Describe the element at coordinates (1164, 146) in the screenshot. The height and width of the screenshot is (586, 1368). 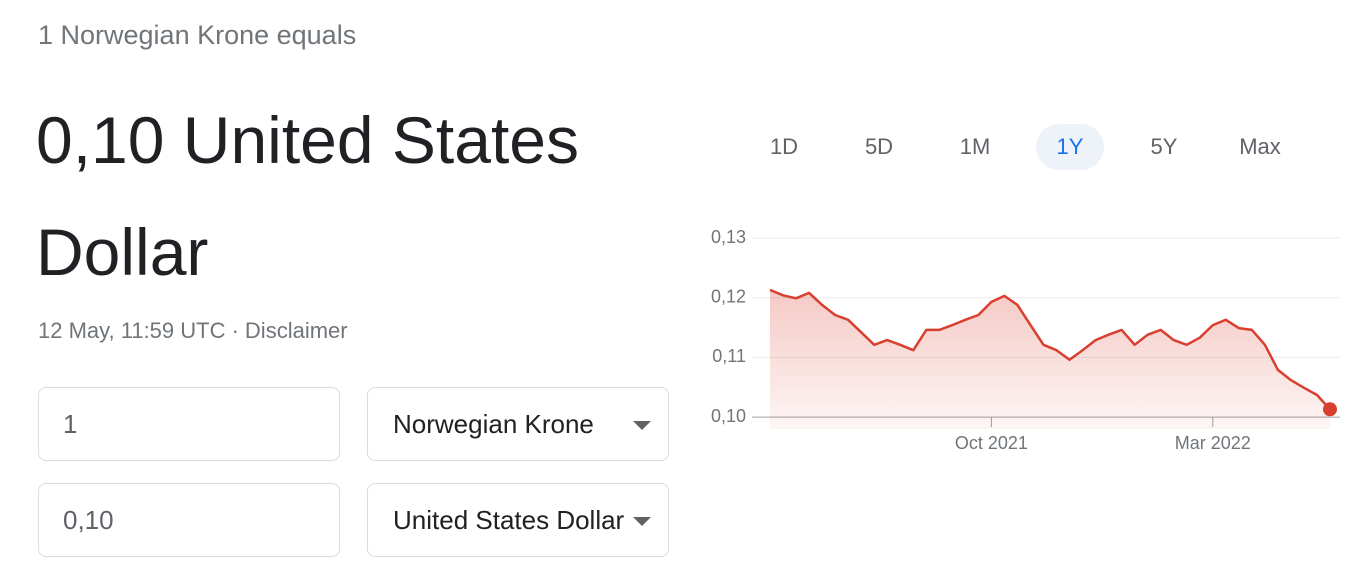
I see `range-tab: 5Y` at that location.